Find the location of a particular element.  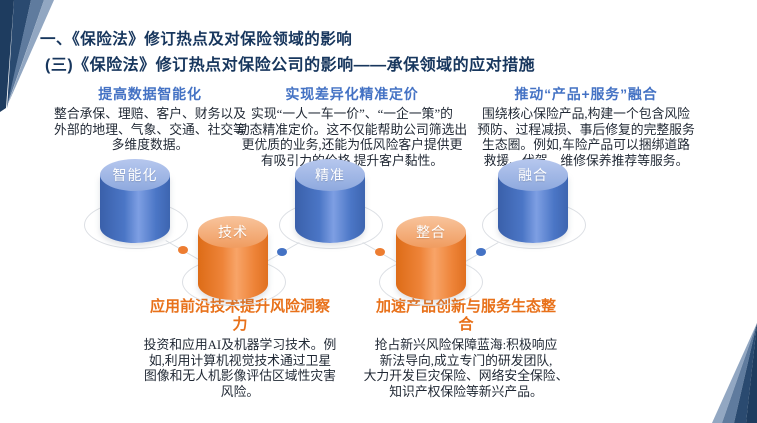

cylinder-cap: 智能化 is located at coordinates (135, 175).